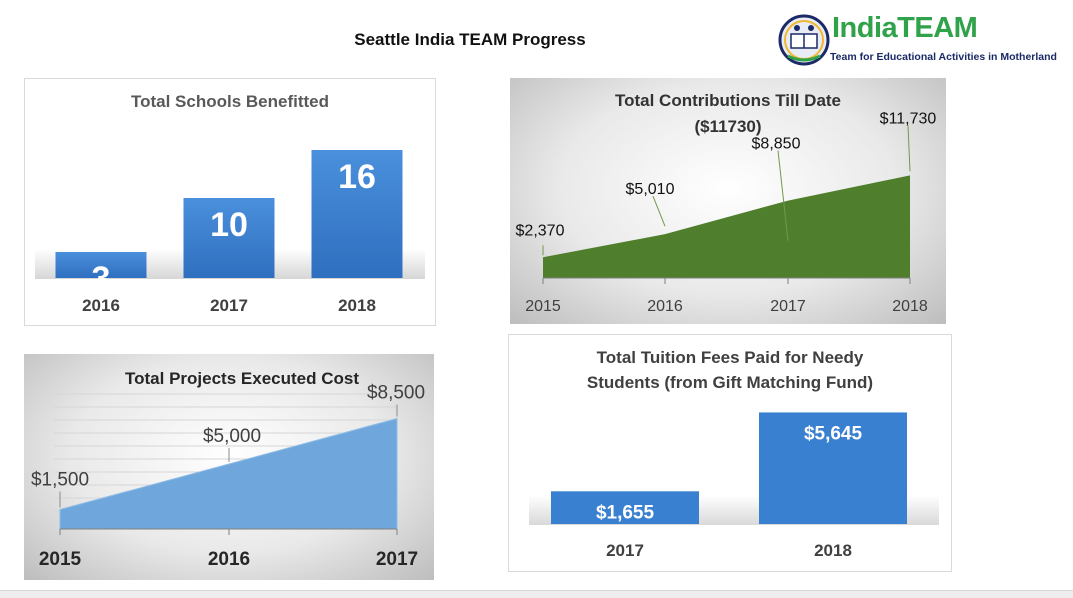 This screenshot has width=1073, height=598. Describe the element at coordinates (728, 100) in the screenshot. I see `chart-title: Total Contributions Till Date` at that location.